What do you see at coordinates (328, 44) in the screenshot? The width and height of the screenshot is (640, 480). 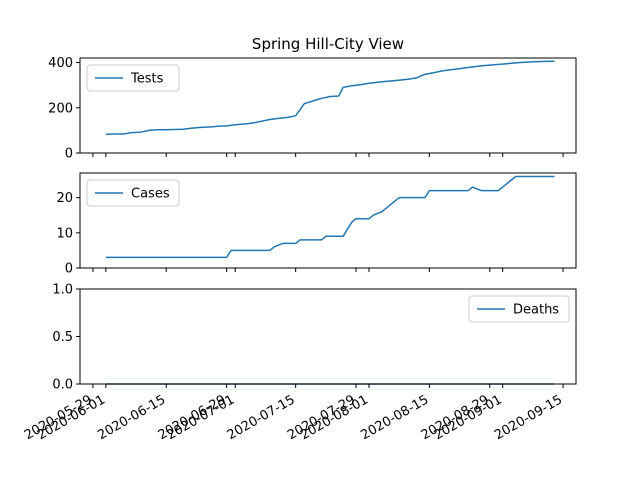 I see `chart-title: Spring Hill-City View` at bounding box center [328, 44].